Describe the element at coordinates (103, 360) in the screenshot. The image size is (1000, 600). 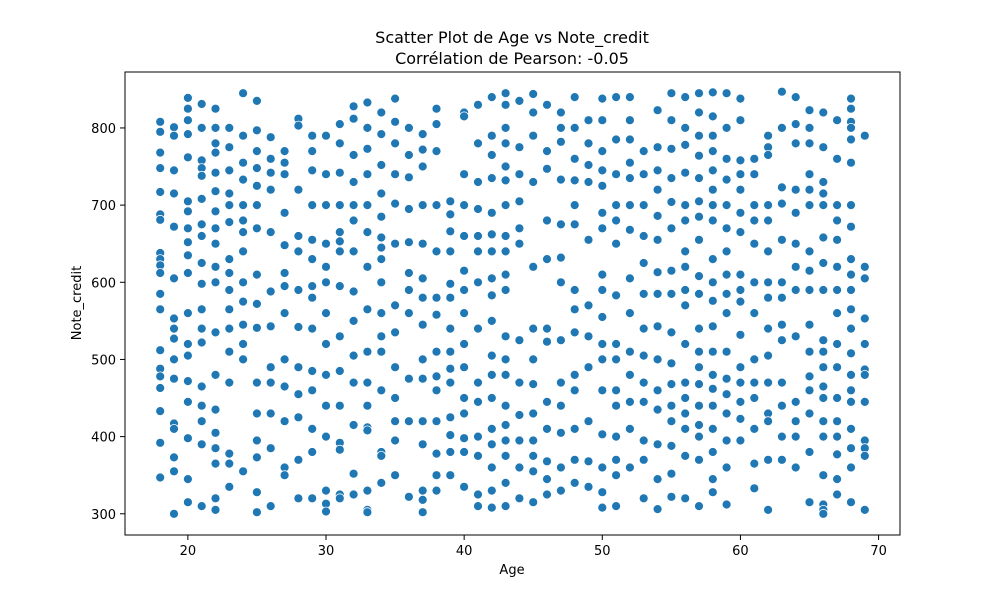
I see `y-tick-label-2: 500` at that location.